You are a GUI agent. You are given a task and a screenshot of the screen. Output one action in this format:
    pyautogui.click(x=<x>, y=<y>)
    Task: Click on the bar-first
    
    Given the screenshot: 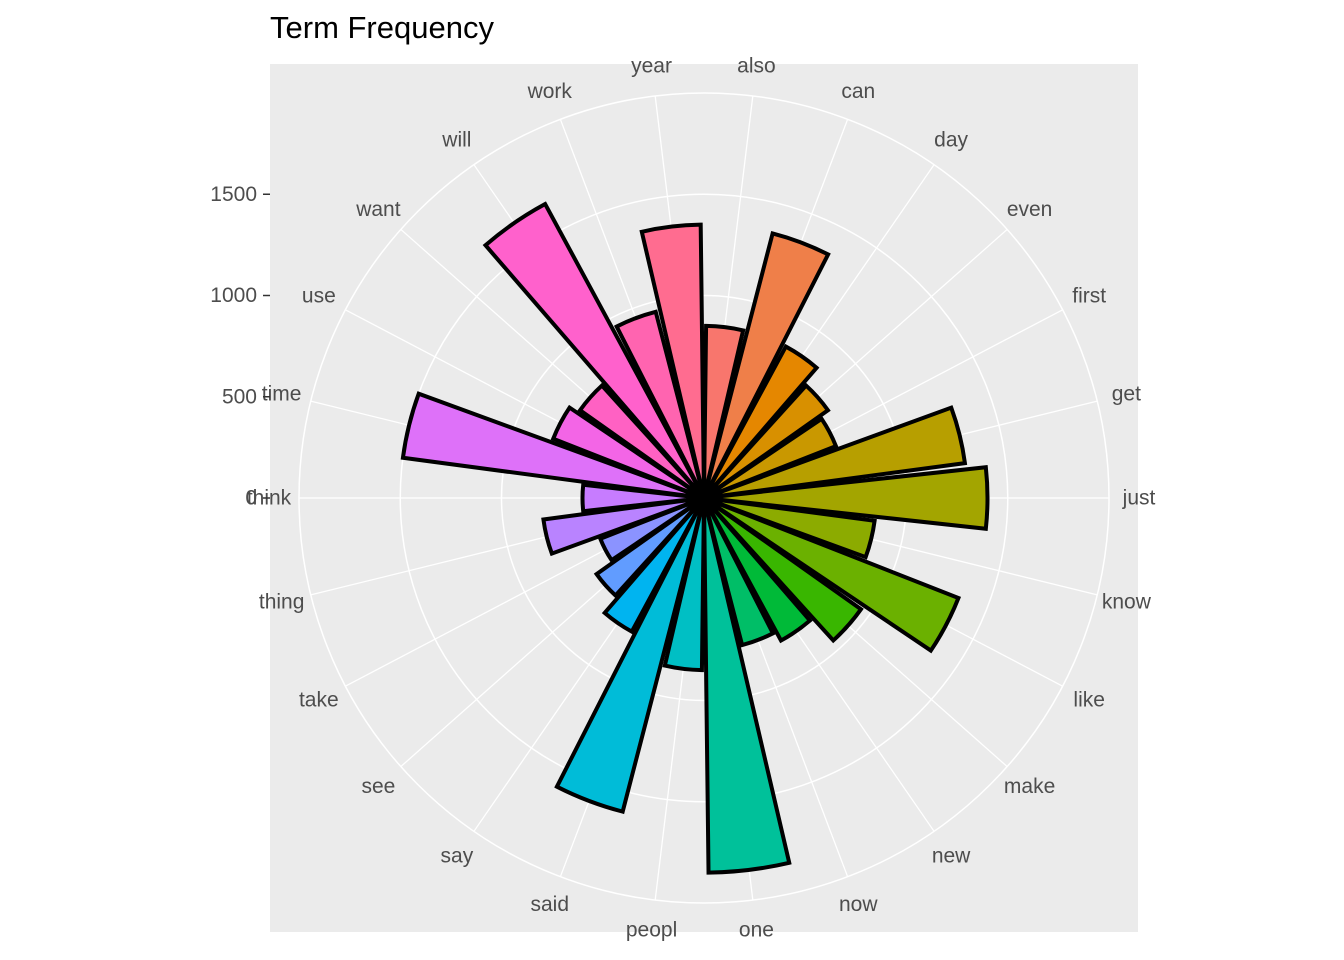 What is the action you would take?
    pyautogui.click(x=770, y=458)
    